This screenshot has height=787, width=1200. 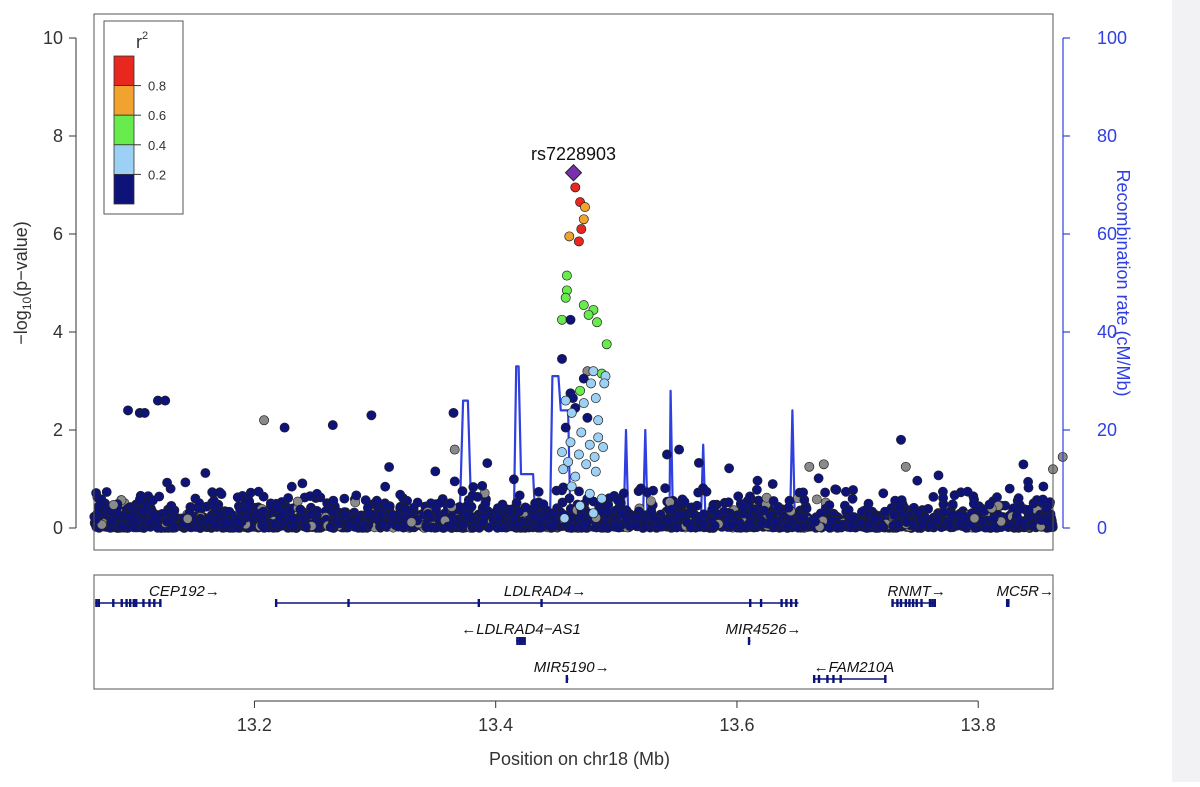 What do you see at coordinates (157, 174) in the screenshot?
I see `legend-label: 0.2` at bounding box center [157, 174].